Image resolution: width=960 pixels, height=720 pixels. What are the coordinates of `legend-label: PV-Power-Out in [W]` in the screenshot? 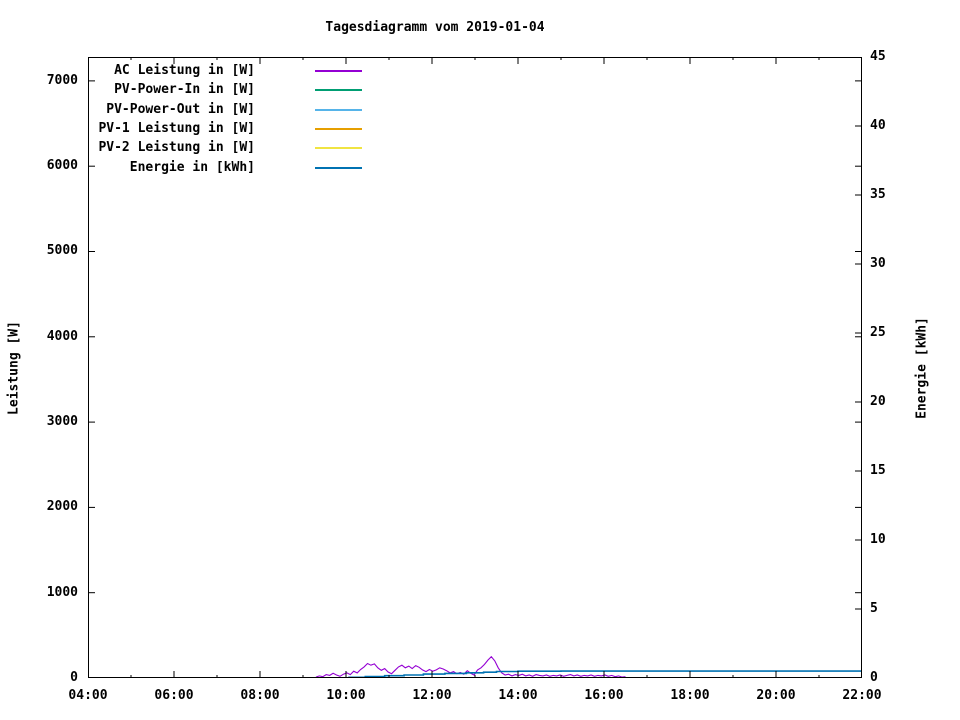 It's located at (180, 109).